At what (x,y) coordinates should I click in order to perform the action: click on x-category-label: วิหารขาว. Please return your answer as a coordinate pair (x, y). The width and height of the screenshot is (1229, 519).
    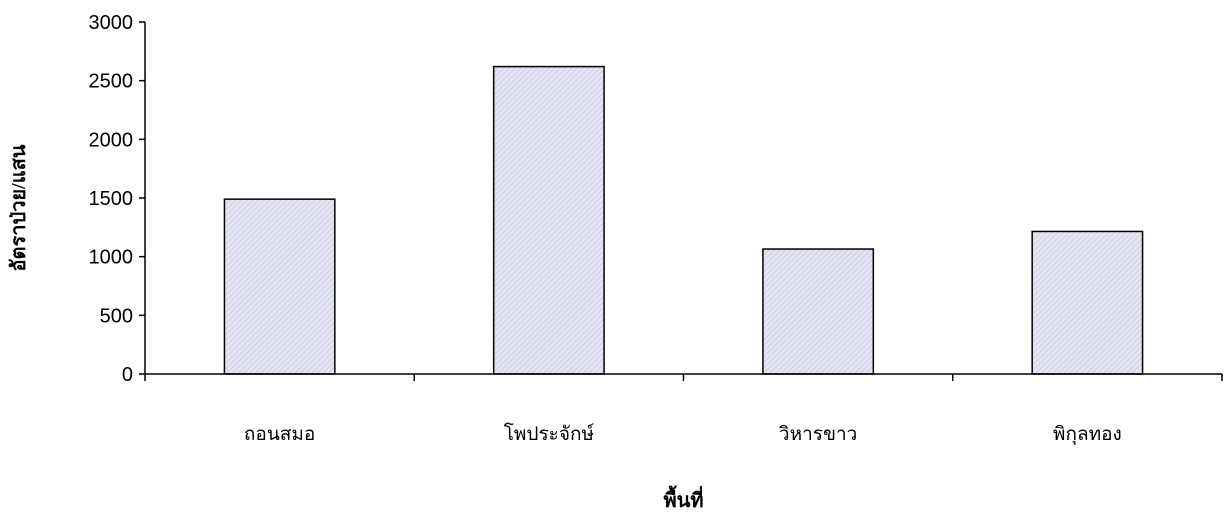
    Looking at the image, I should click on (818, 434).